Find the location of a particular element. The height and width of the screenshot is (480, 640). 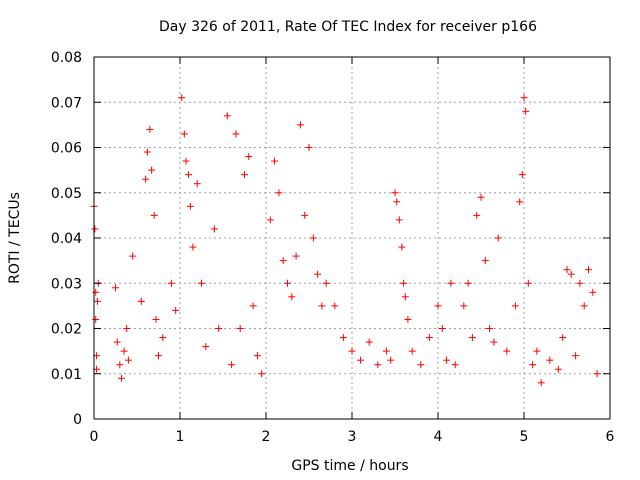

y-tick-label: 0.04 is located at coordinates (66, 239).